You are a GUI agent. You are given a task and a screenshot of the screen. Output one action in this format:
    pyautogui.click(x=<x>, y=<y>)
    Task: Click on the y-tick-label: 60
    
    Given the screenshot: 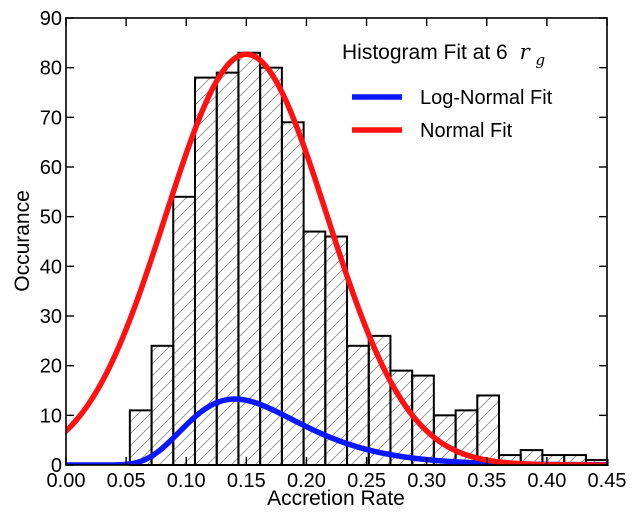 What is the action you would take?
    pyautogui.click(x=51, y=168)
    